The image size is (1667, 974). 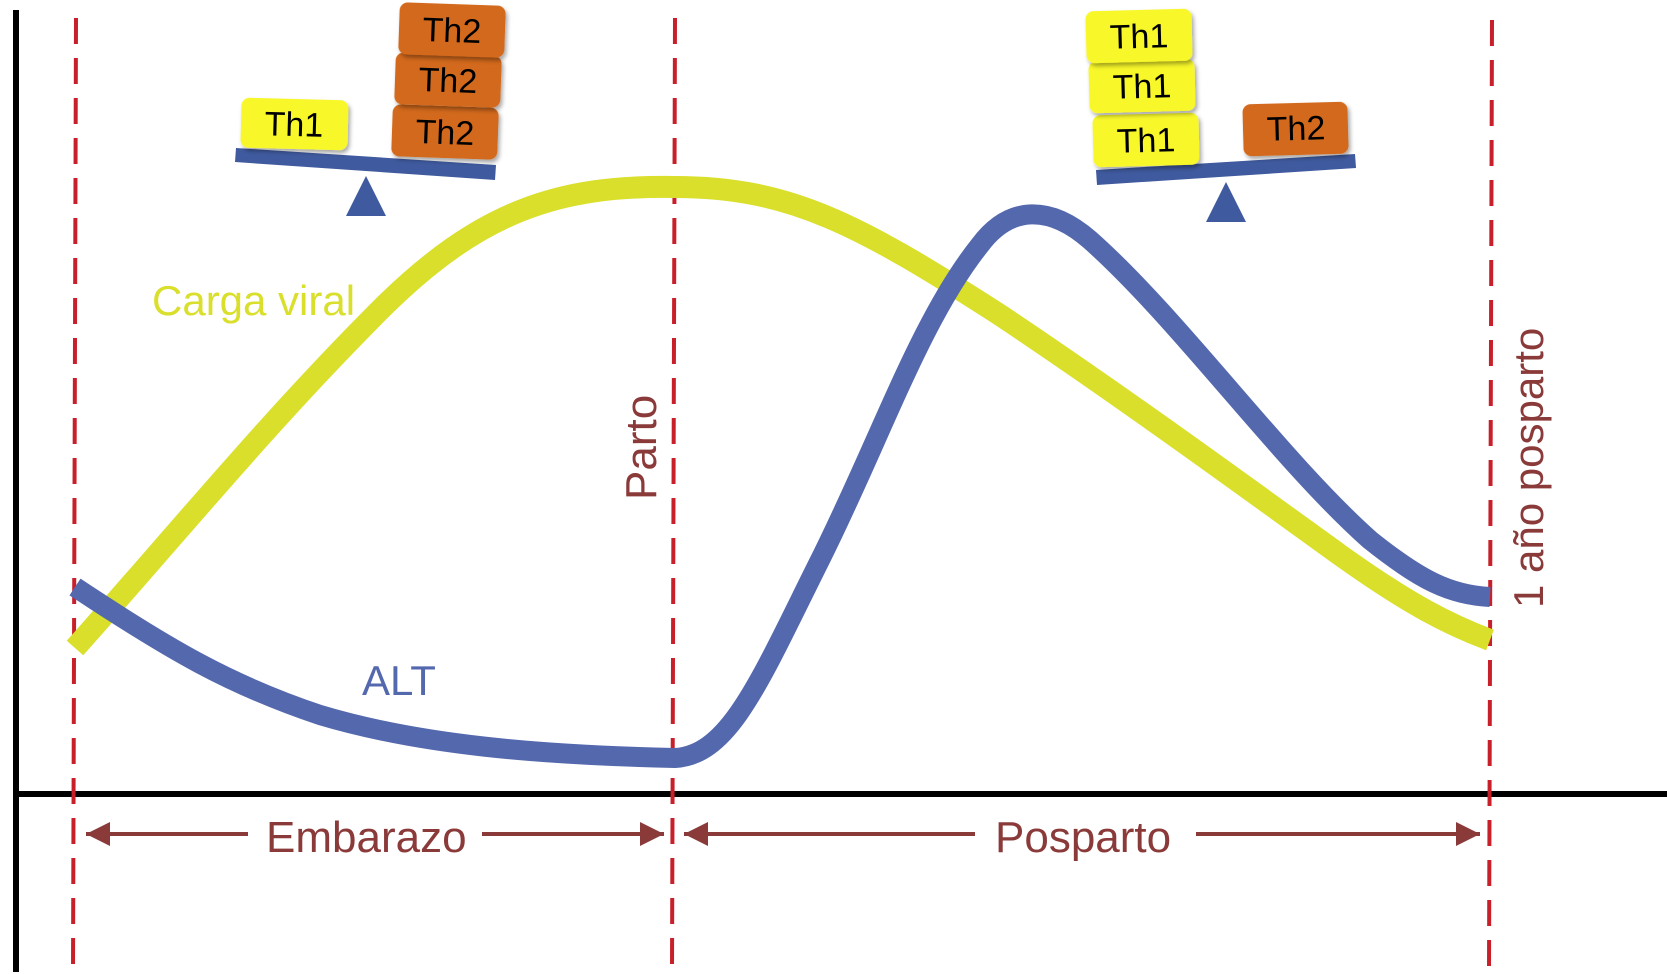 What do you see at coordinates (1220, 115) in the screenshot?
I see `balance-postpartum: Th1 Th1 Th1 Th2` at bounding box center [1220, 115].